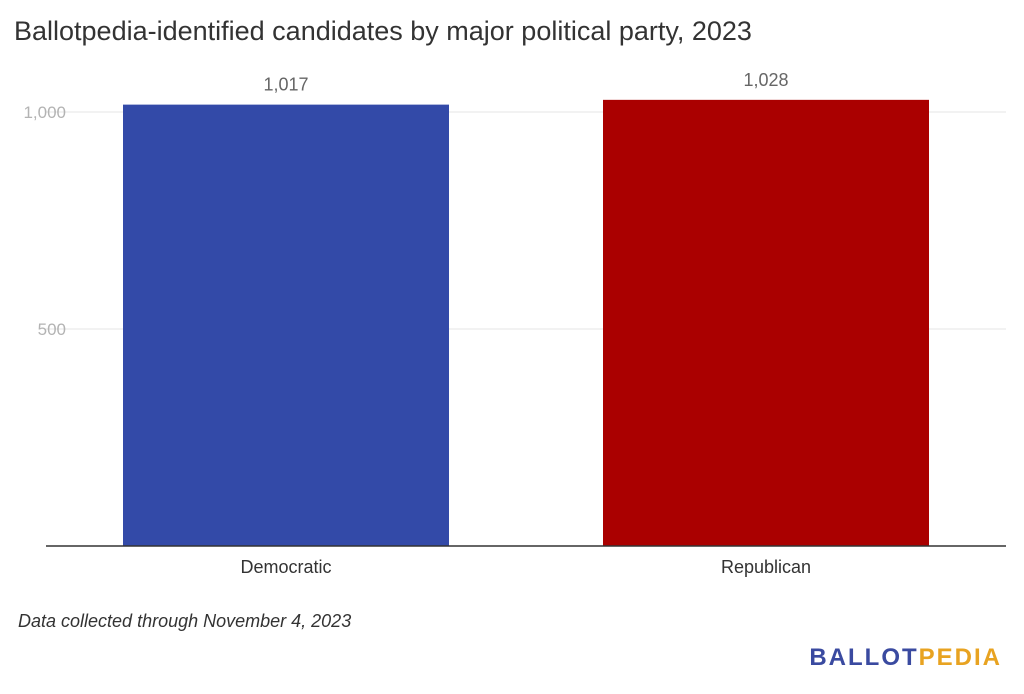  Describe the element at coordinates (765, 80) in the screenshot. I see `data-label-republican: 1,028` at that location.